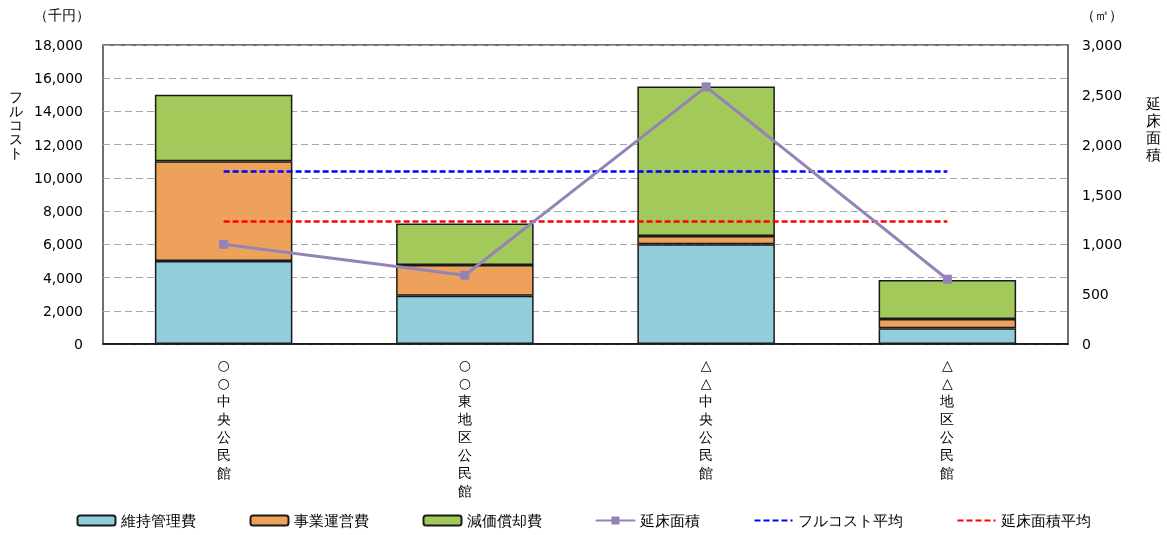  I want to click on y2-tick-label: 2,000, so click(1102, 144).